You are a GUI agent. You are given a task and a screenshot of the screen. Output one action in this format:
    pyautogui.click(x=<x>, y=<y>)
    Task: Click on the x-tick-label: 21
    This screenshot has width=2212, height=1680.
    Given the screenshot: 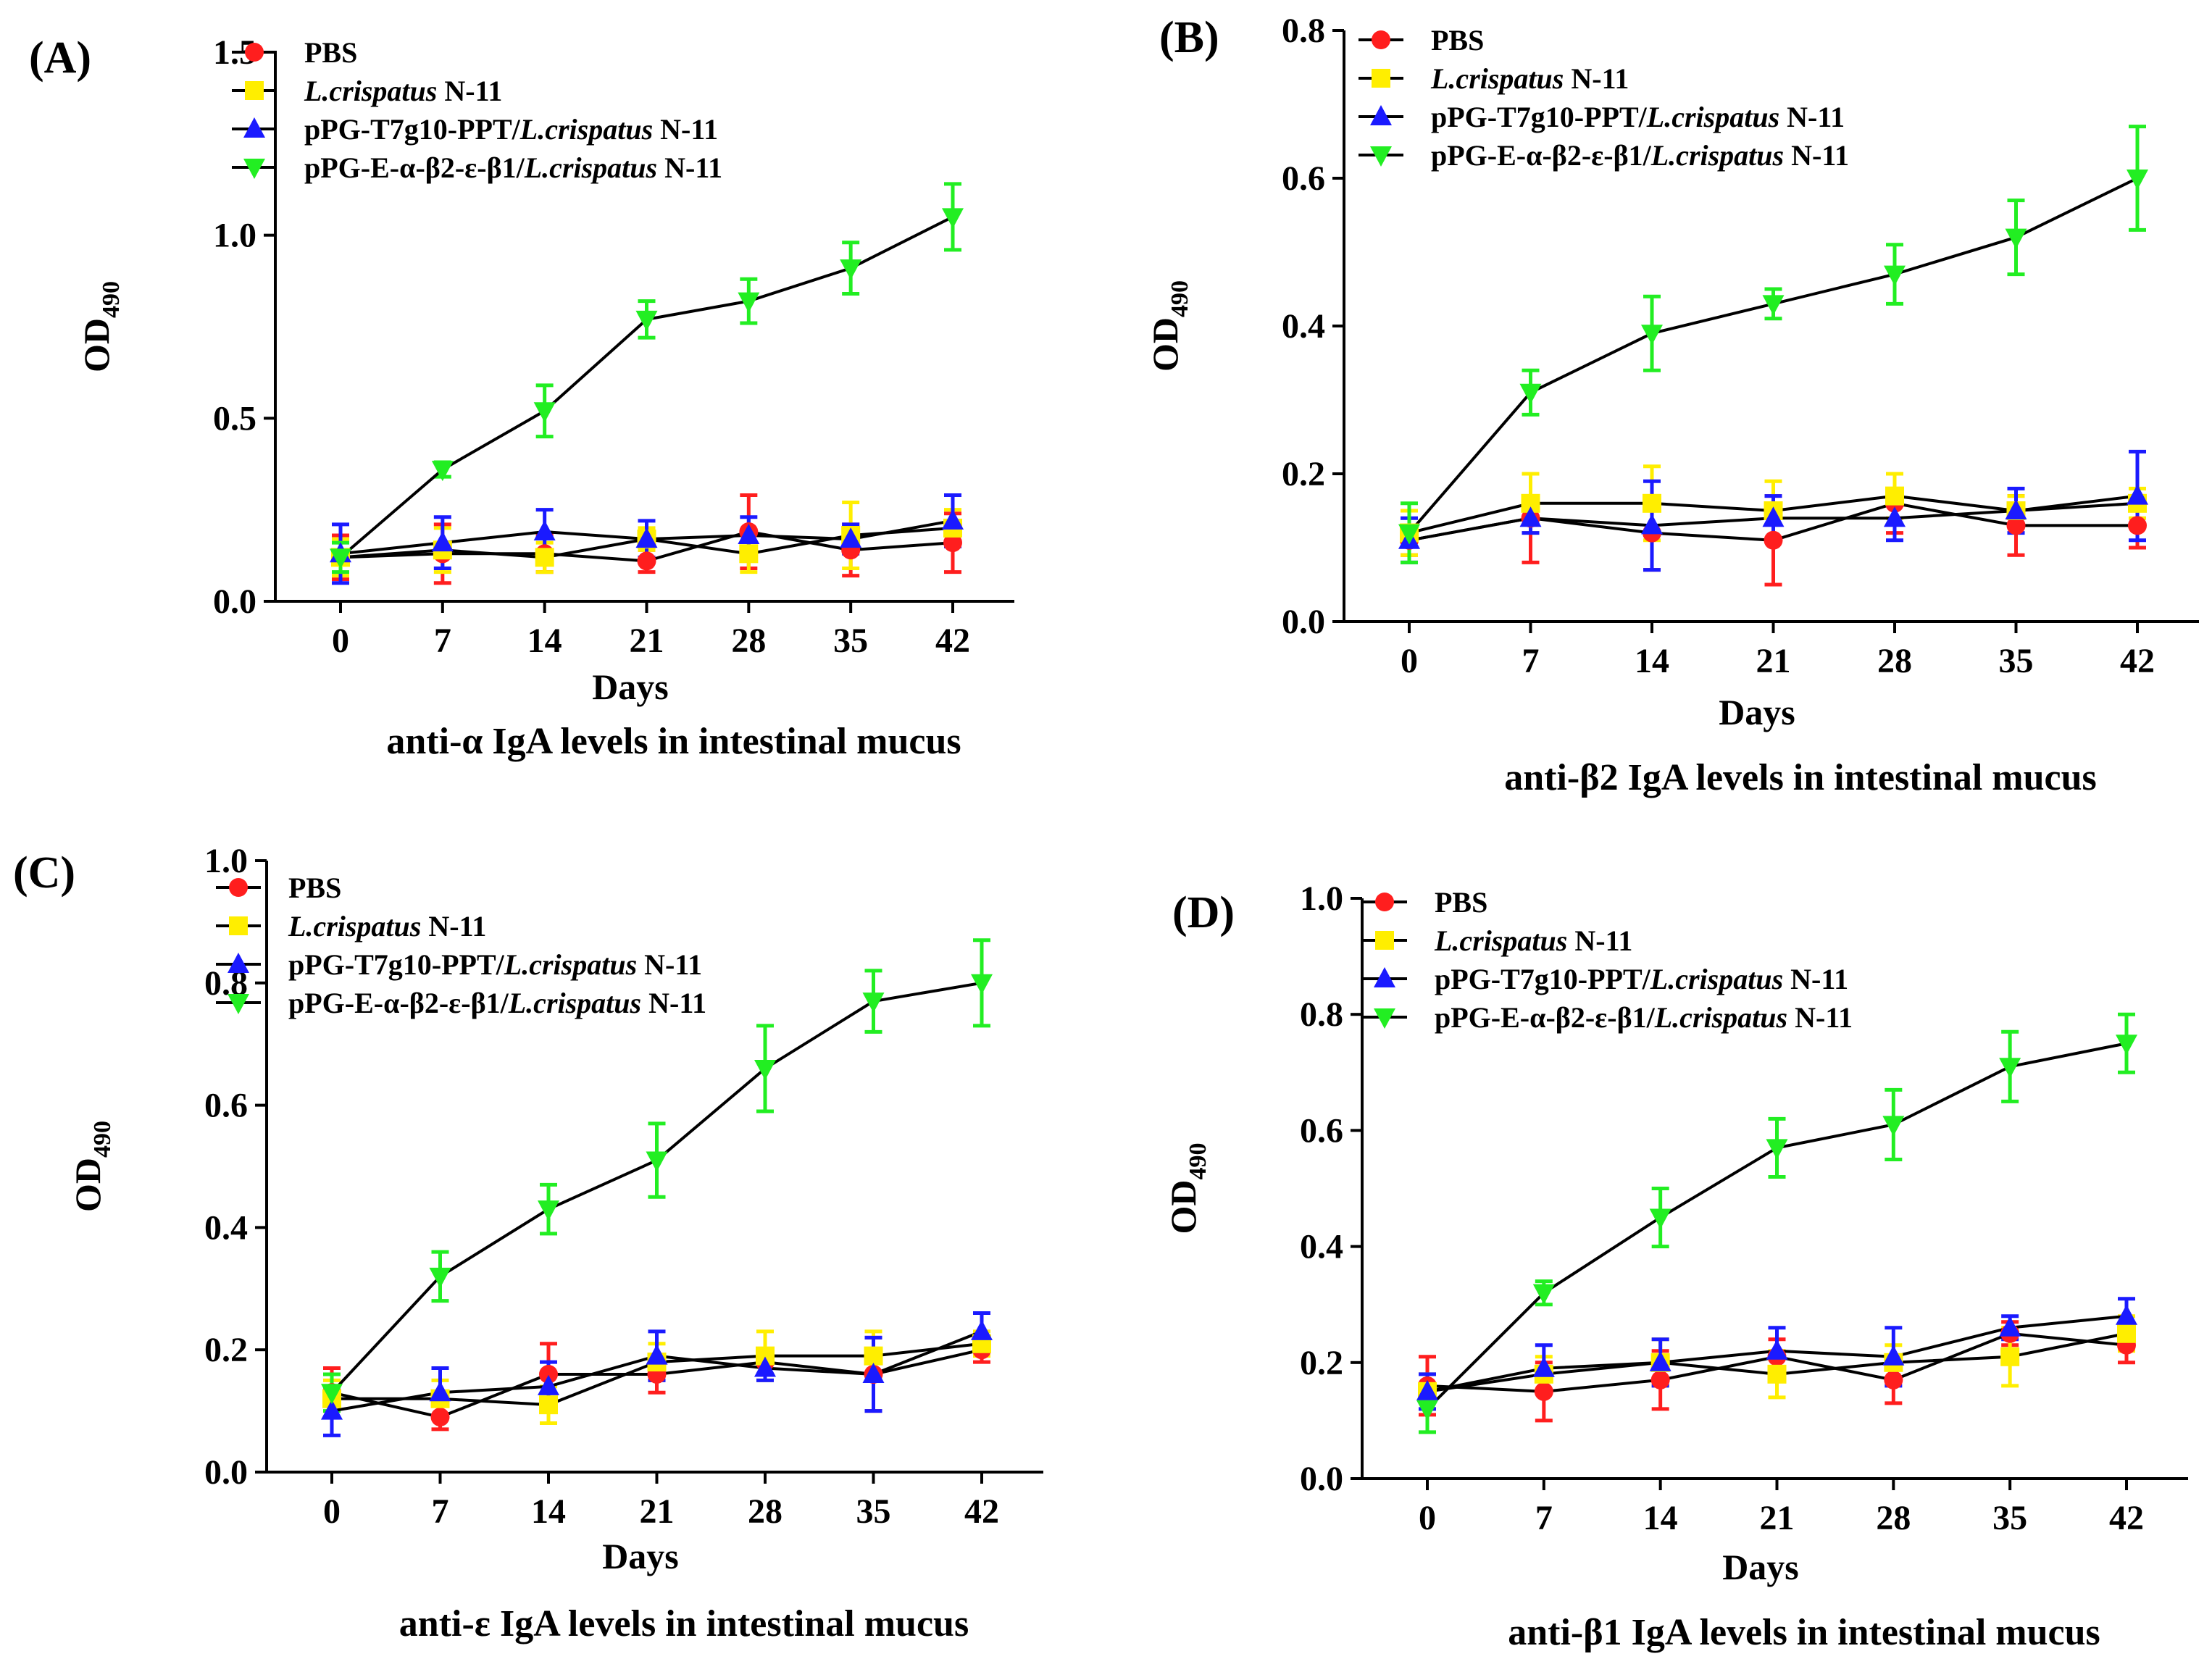 What is the action you would take?
    pyautogui.click(x=647, y=641)
    